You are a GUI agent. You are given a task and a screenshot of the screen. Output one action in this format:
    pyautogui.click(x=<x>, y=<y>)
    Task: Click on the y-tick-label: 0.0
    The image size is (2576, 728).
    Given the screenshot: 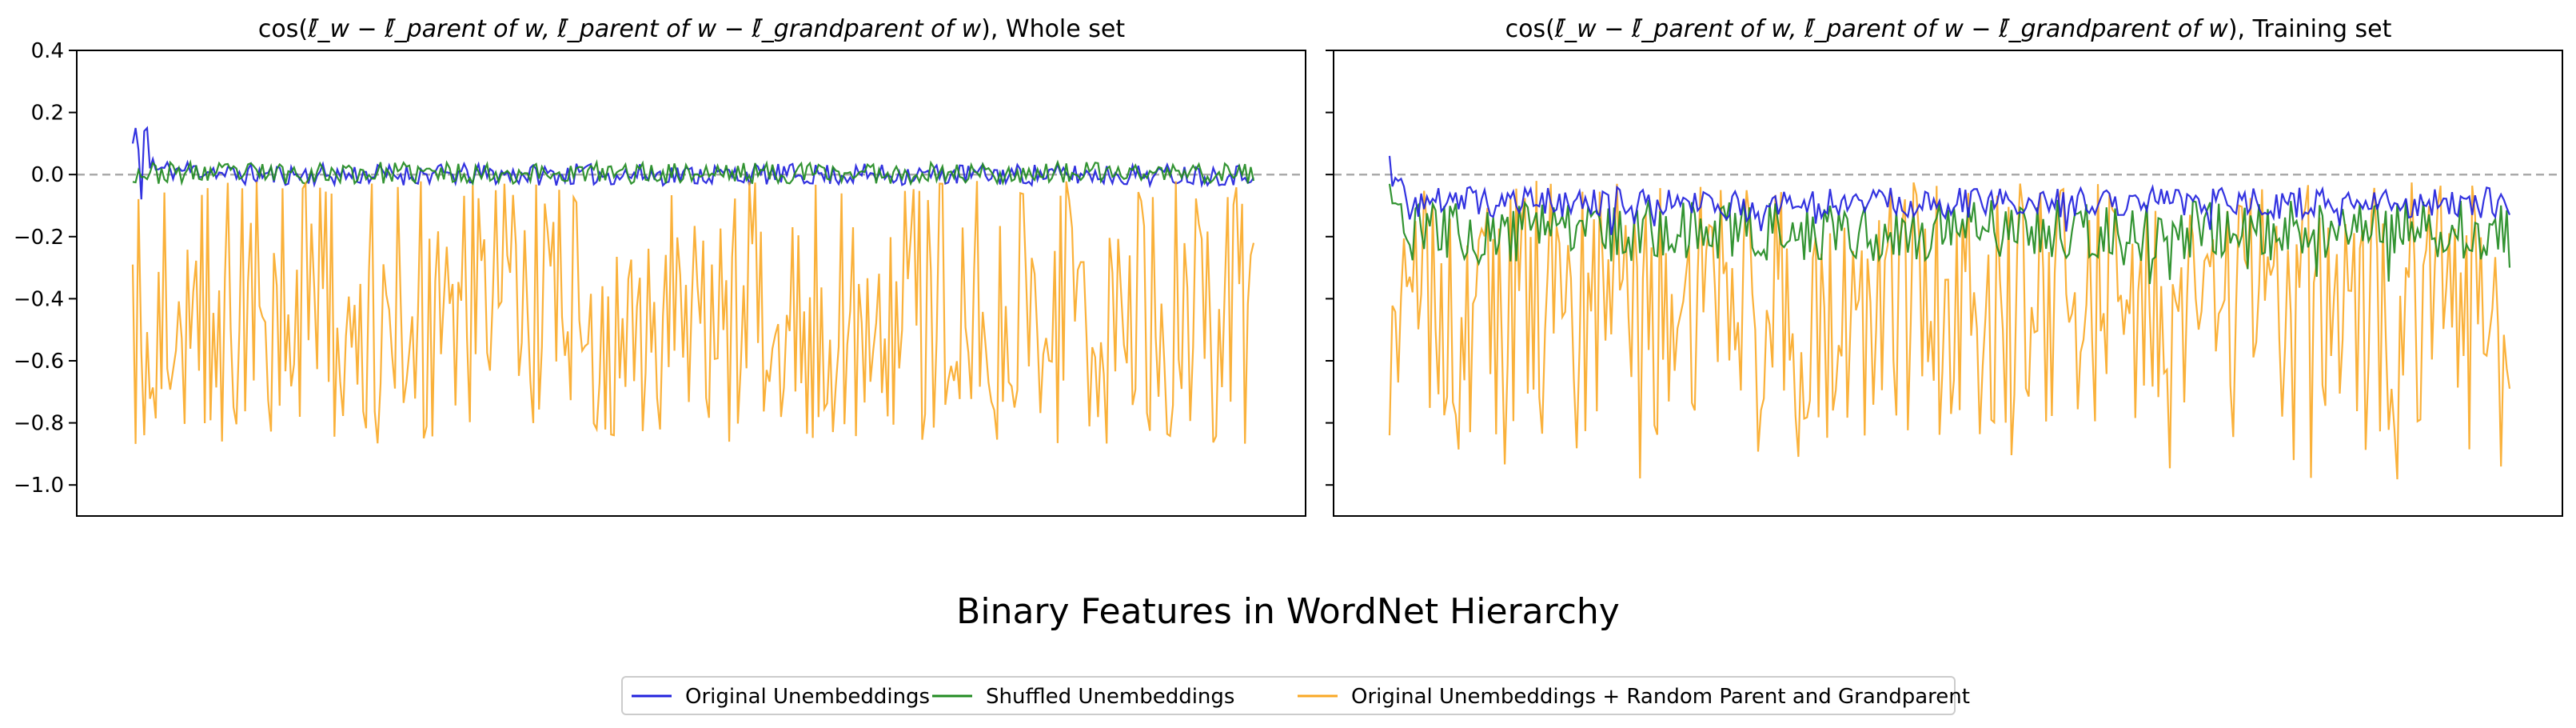 What is the action you would take?
    pyautogui.click(x=47, y=175)
    